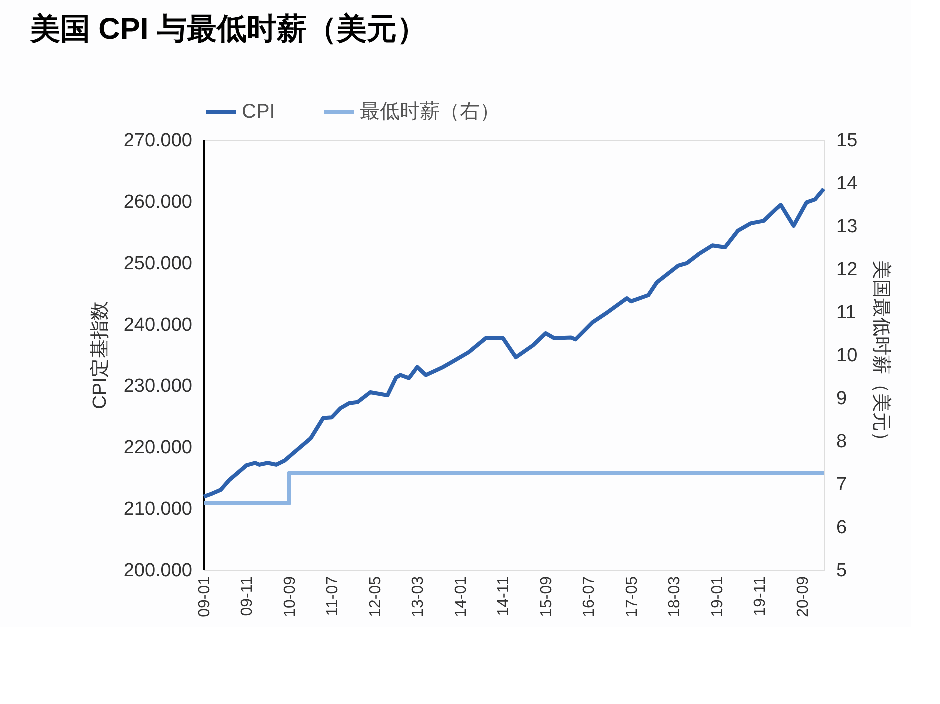  I want to click on x-tick-label: 10-09, so click(290, 597).